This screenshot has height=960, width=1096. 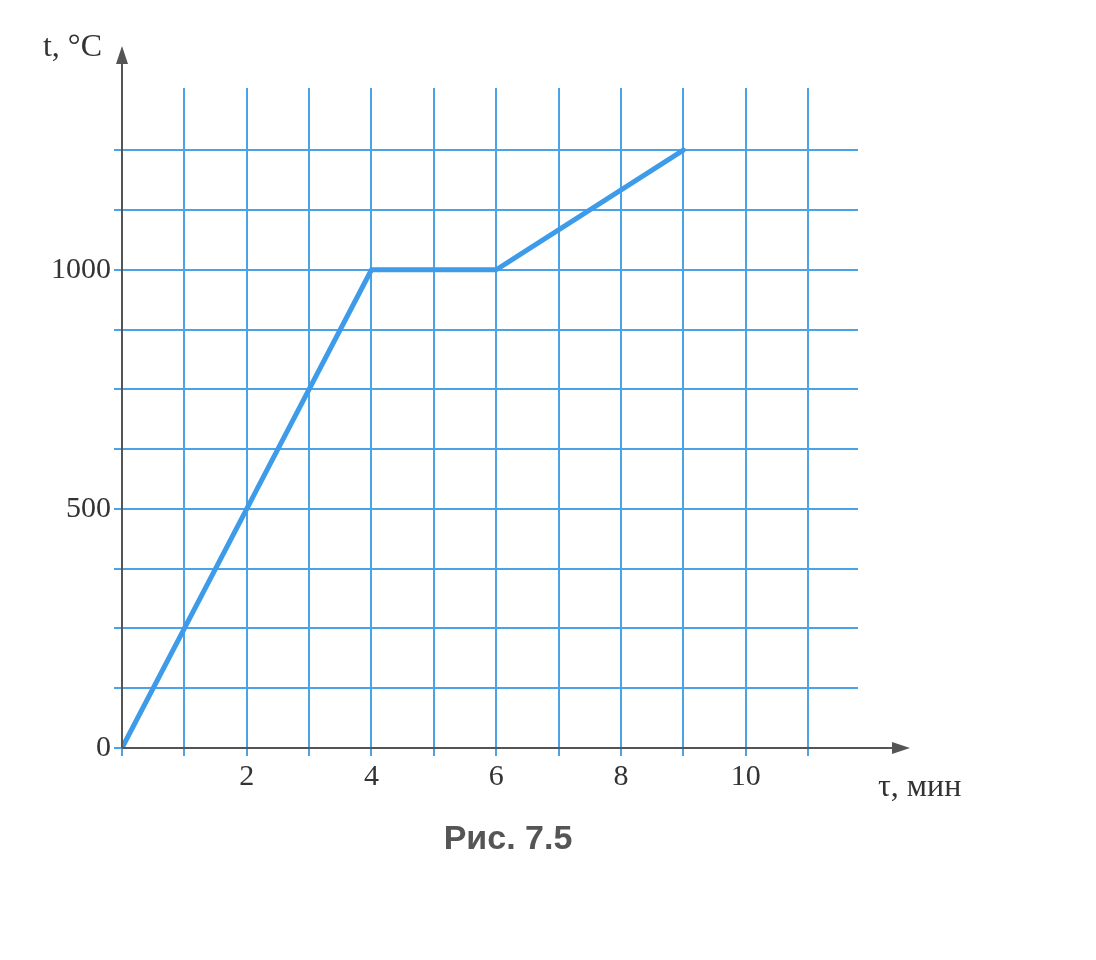 What do you see at coordinates (72, 45) in the screenshot?
I see `y-axis-title: t, °C` at bounding box center [72, 45].